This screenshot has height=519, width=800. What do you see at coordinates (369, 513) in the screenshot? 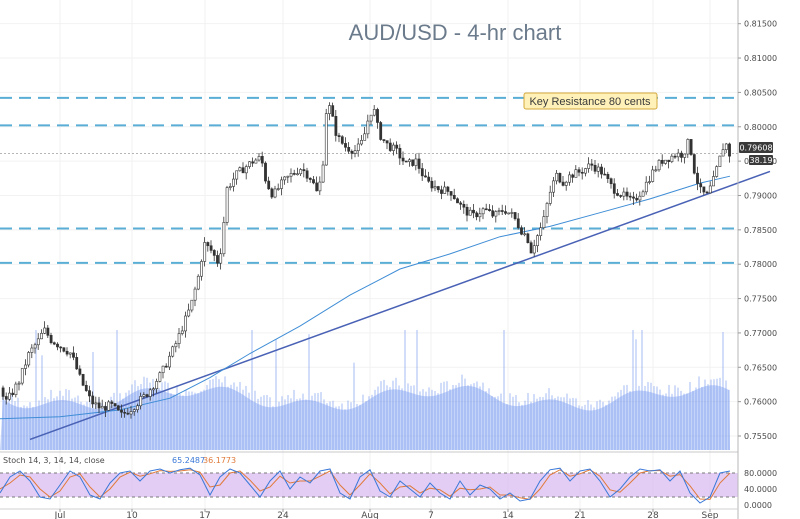
I see `time-axis: Jul 10 17 24 Aug 7 14 21 28 Sep` at bounding box center [369, 513].